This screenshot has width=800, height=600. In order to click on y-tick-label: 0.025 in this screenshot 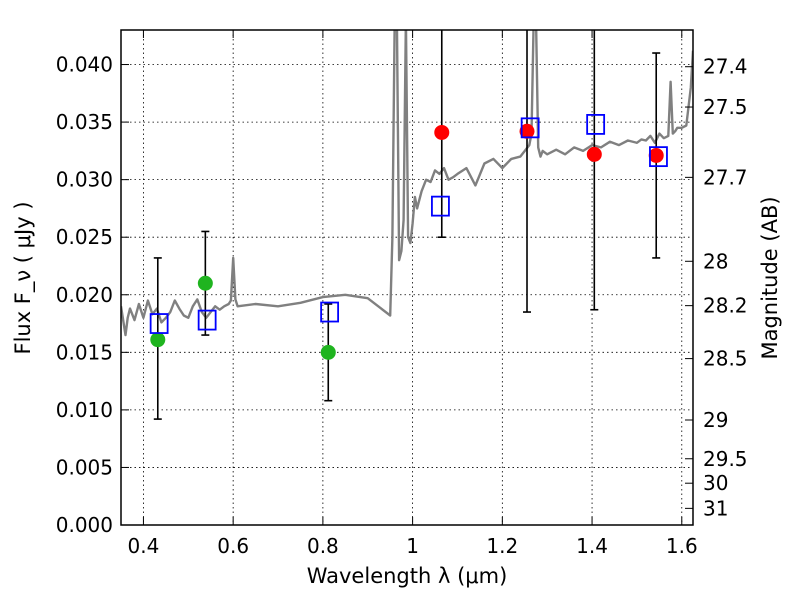, I will do `click(84, 237)`.